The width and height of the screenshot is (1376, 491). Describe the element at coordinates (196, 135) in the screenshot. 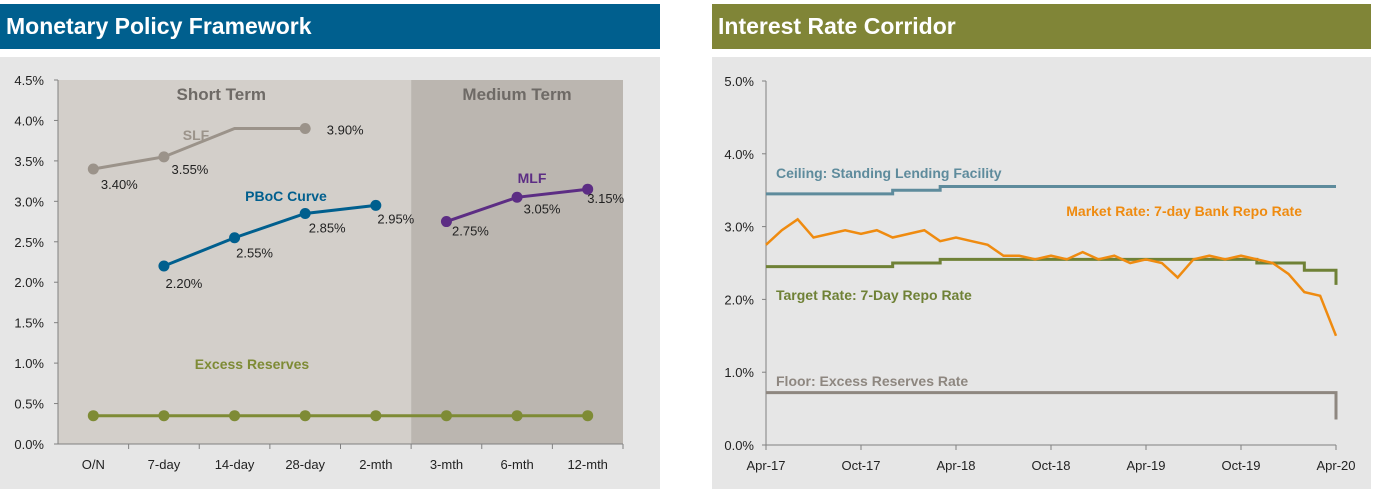

I see `slf-series-label: SLF` at that location.